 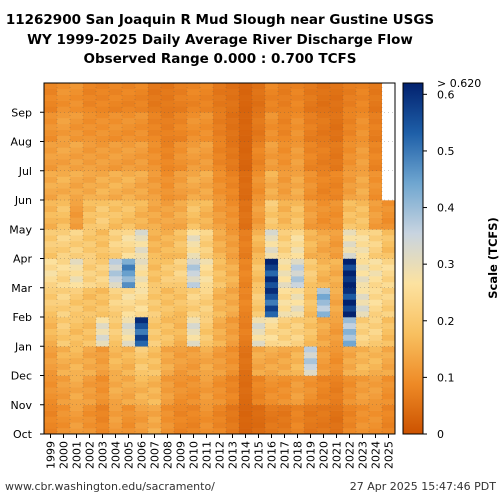 I want to click on colorbar-tick-label: 0.3, so click(x=446, y=264).